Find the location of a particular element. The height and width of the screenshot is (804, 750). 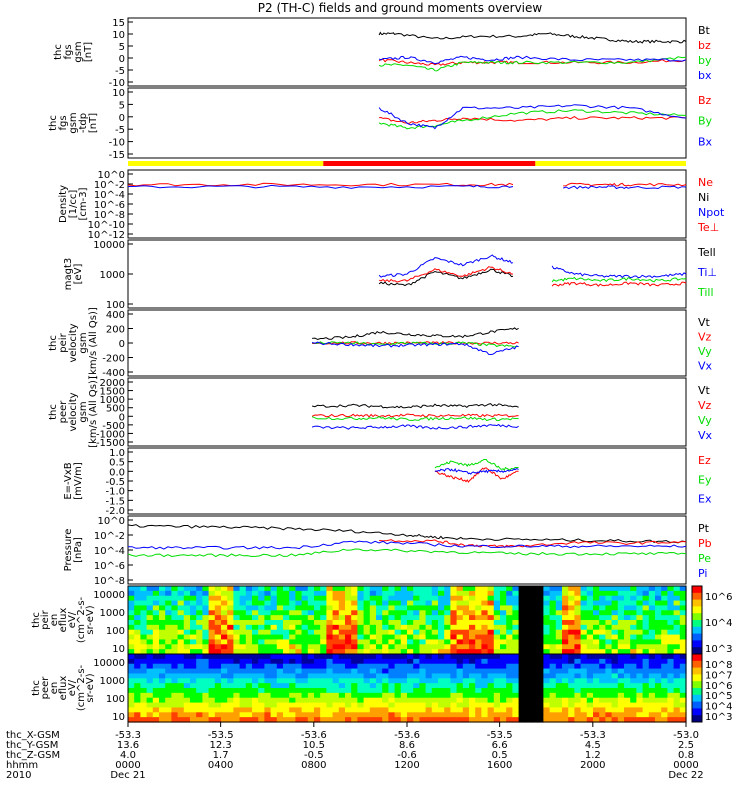

series-line-ne is located at coordinates (320, 184).